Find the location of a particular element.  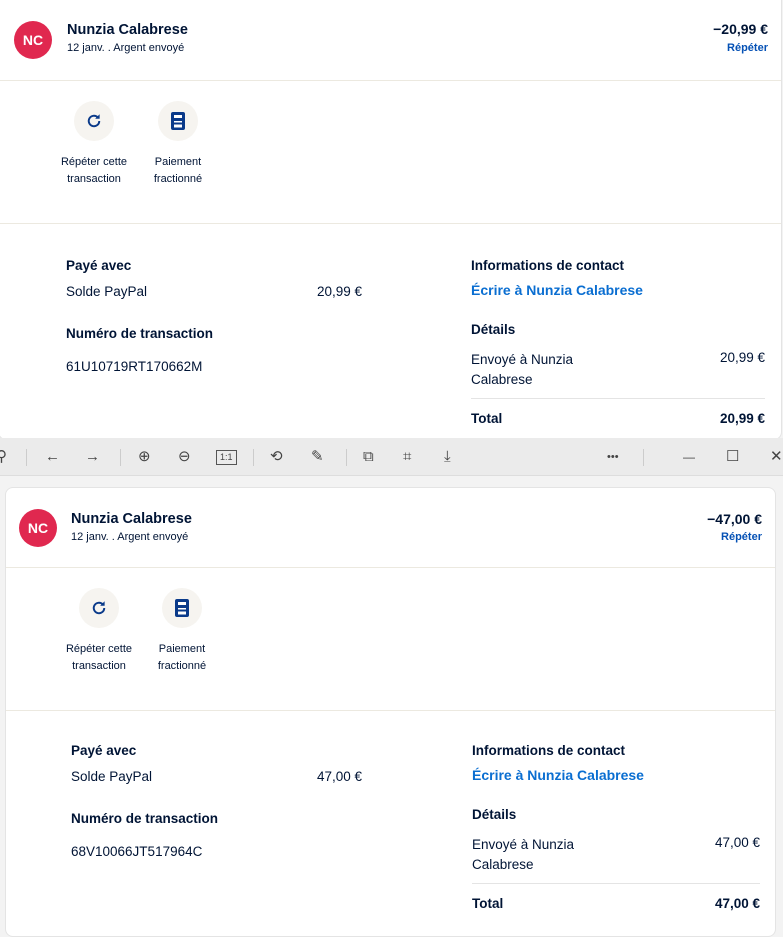

sent-amount: 20,99 € is located at coordinates (742, 357).